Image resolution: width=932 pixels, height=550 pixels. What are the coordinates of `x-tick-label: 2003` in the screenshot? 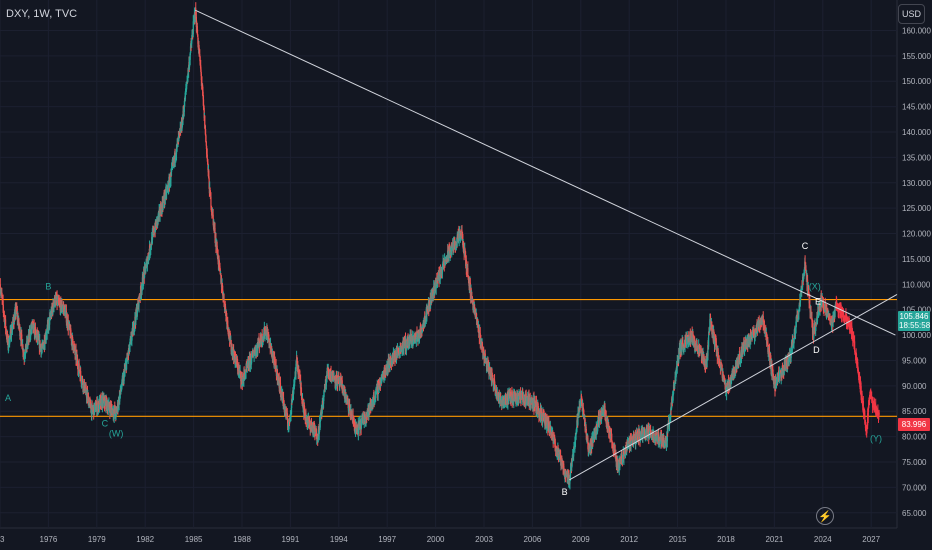 It's located at (484, 539).